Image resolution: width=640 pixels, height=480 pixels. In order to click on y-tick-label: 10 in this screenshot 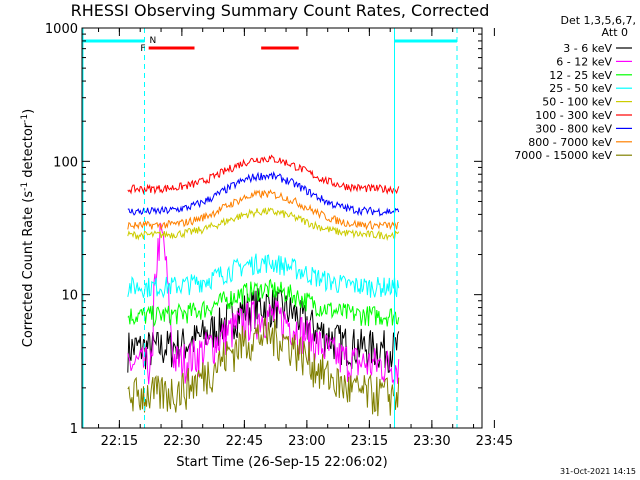, I will do `click(69, 296)`.